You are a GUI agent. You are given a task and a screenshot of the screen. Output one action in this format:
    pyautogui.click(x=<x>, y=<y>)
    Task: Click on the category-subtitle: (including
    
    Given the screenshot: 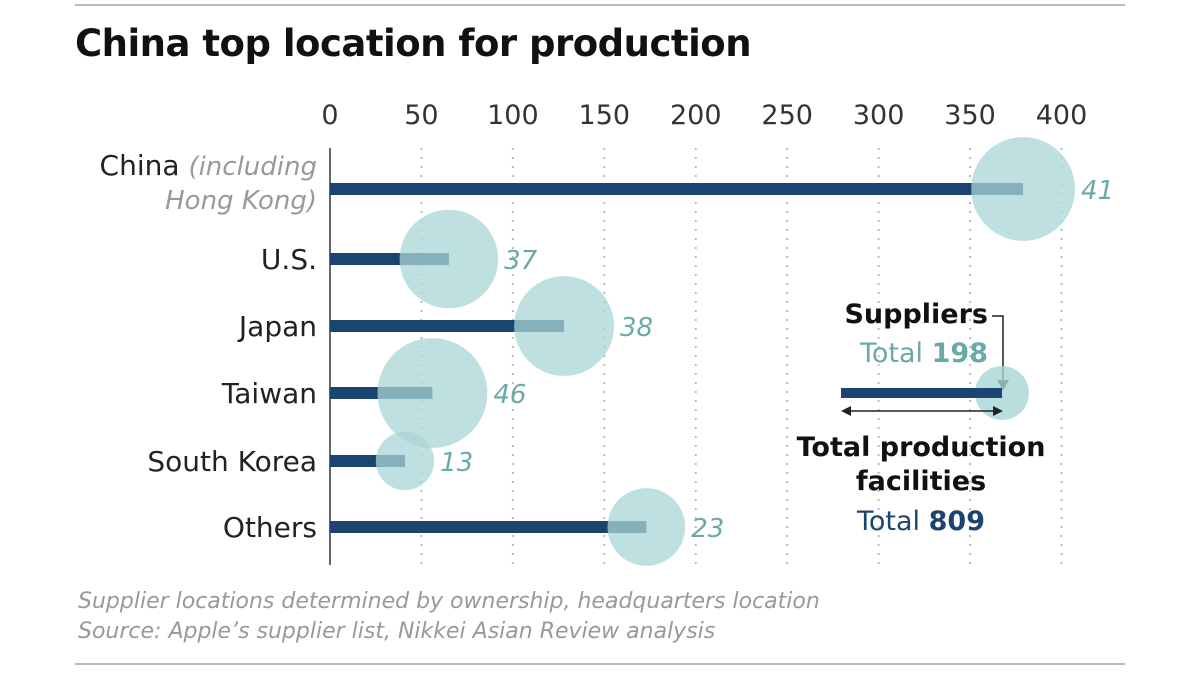 What is the action you would take?
    pyautogui.click(x=252, y=167)
    